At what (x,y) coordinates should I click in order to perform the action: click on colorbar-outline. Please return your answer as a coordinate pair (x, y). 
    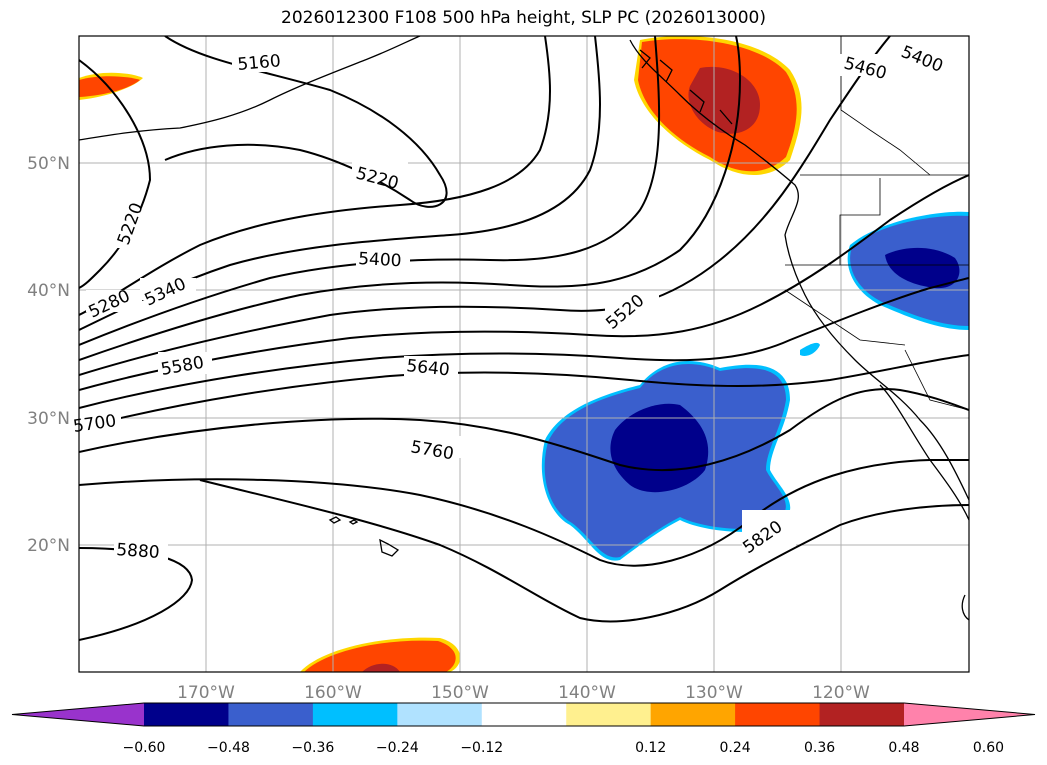
    Looking at the image, I should click on (523, 714).